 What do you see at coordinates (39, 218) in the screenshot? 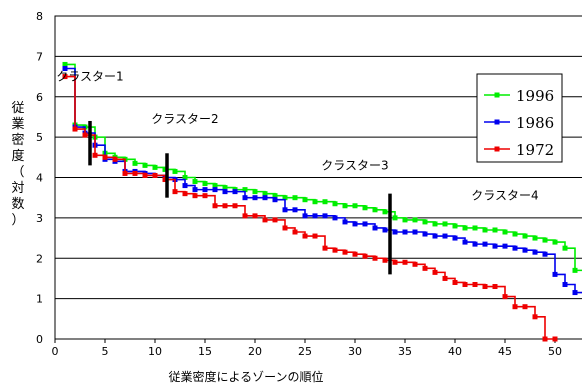
I see `y-tick-label: 3` at bounding box center [39, 218].